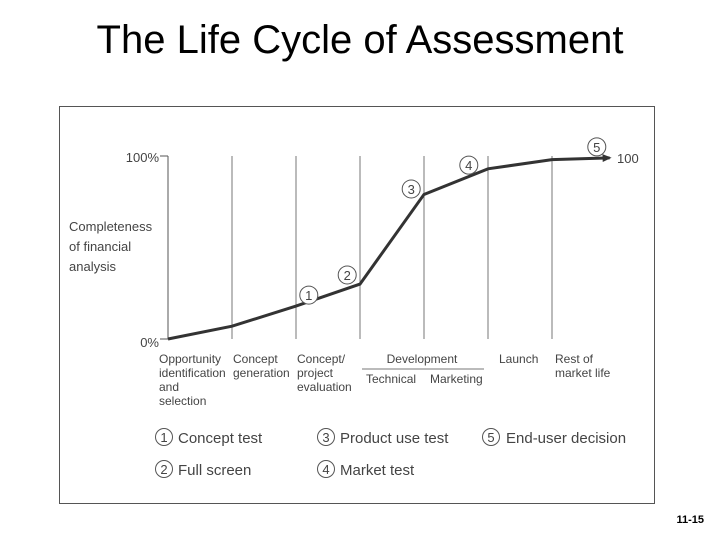 The image size is (720, 540). Describe the element at coordinates (163, 437) in the screenshot. I see `legend-number: 1` at that location.